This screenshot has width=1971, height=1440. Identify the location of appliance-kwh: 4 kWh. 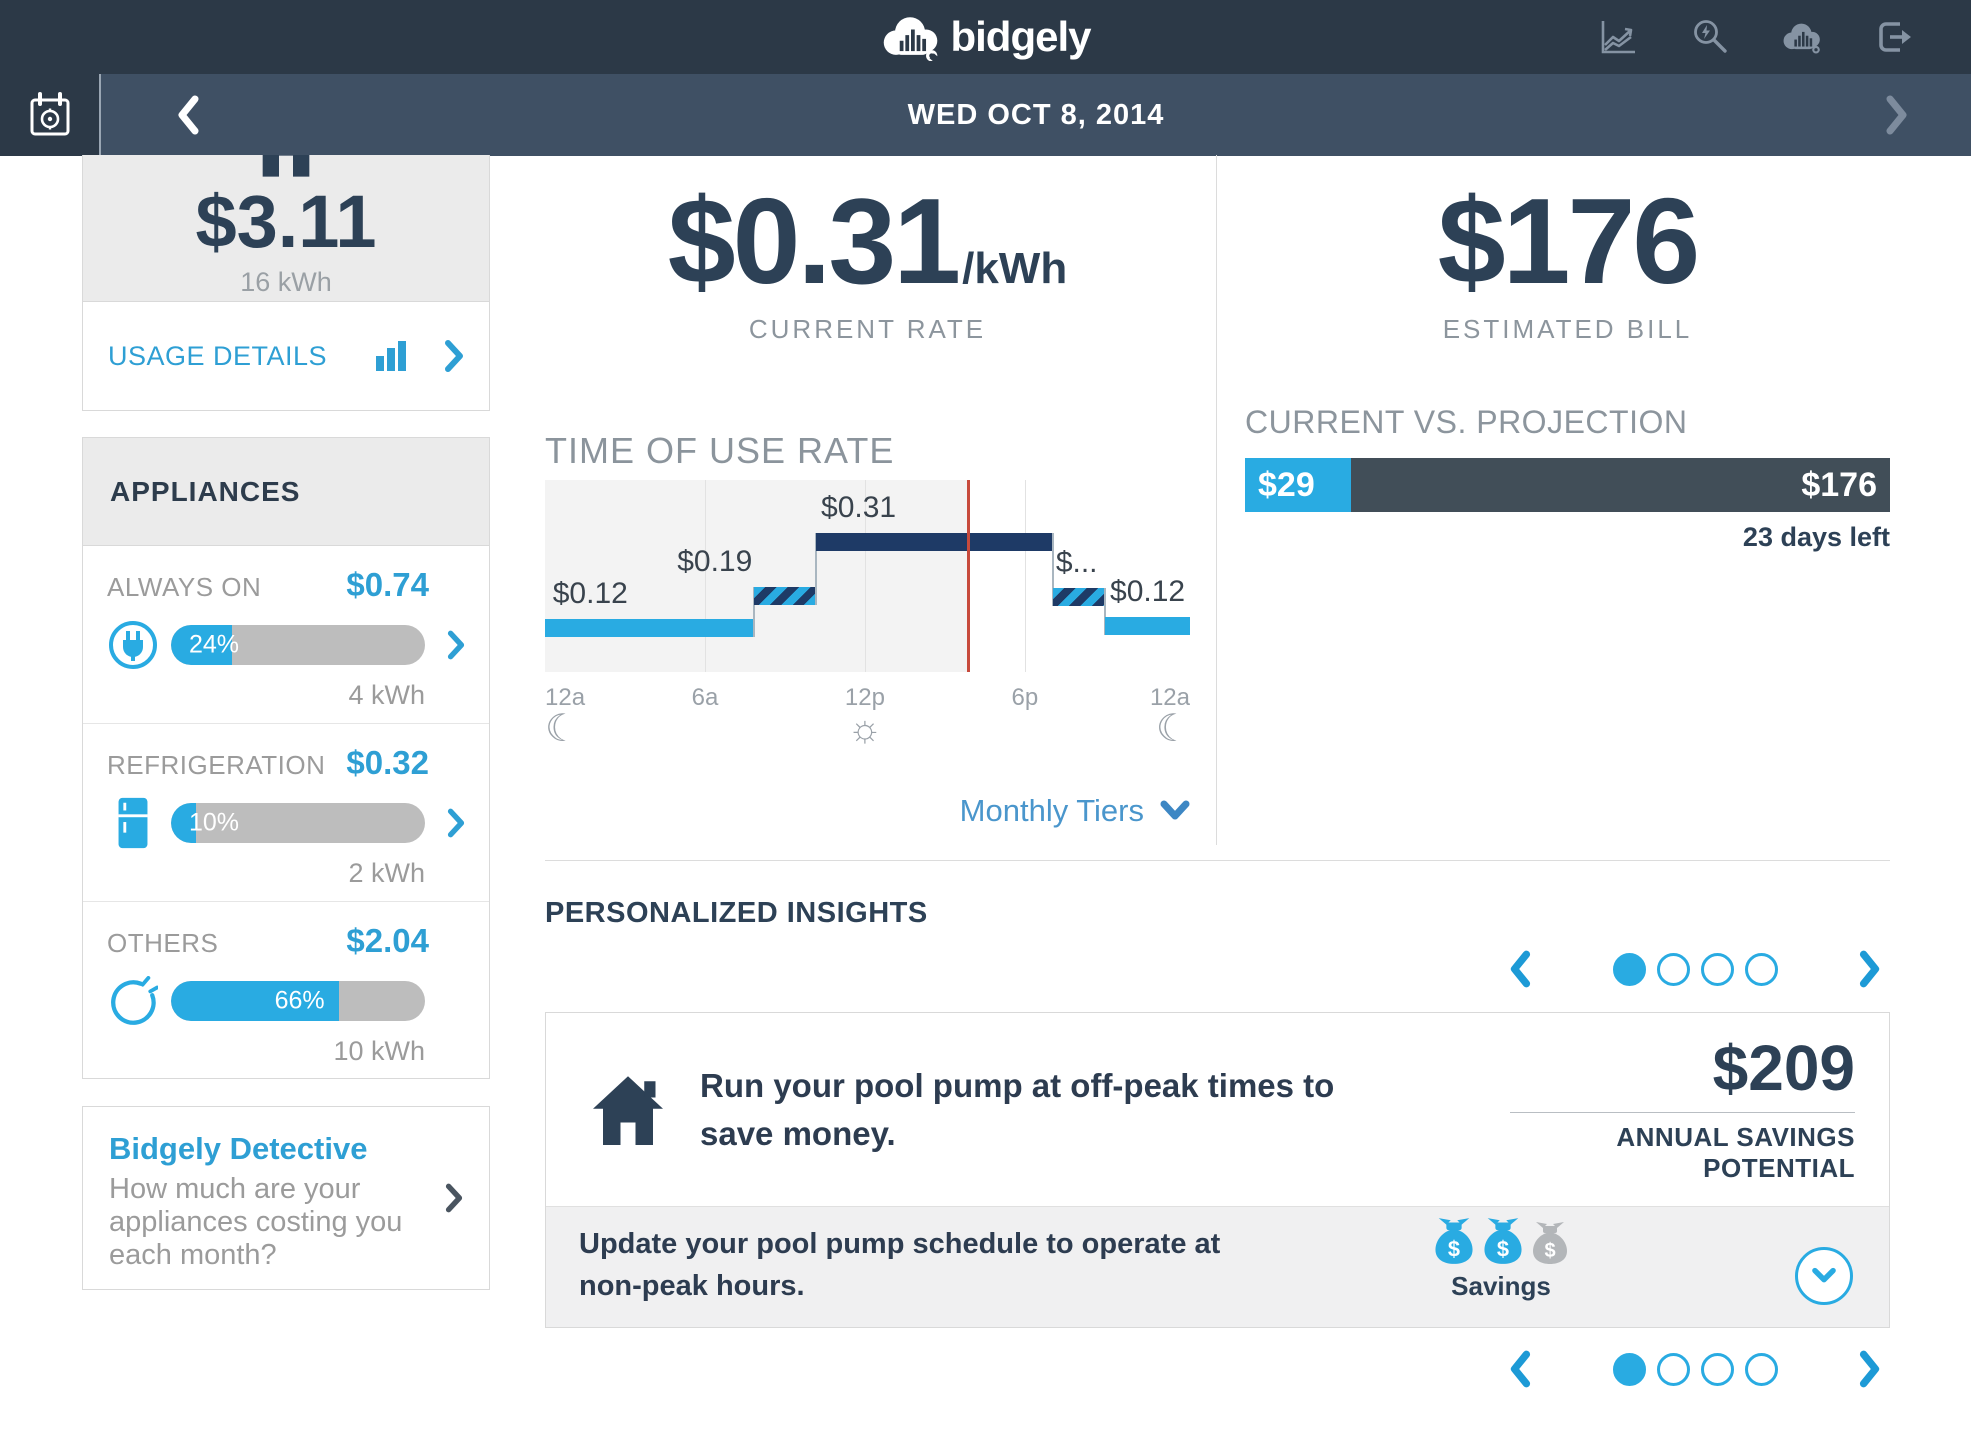
(386, 695).